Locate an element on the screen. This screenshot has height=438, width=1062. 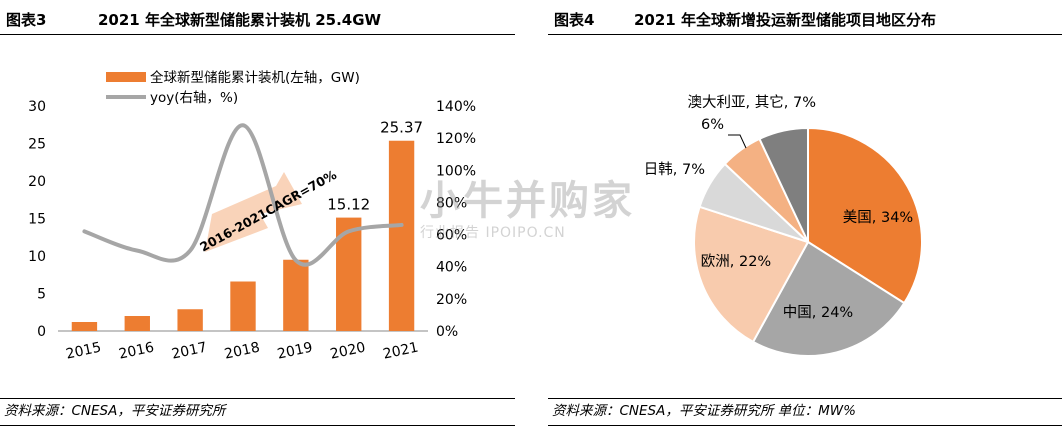
x-axis-tick-label: 2017 is located at coordinates (189, 351).